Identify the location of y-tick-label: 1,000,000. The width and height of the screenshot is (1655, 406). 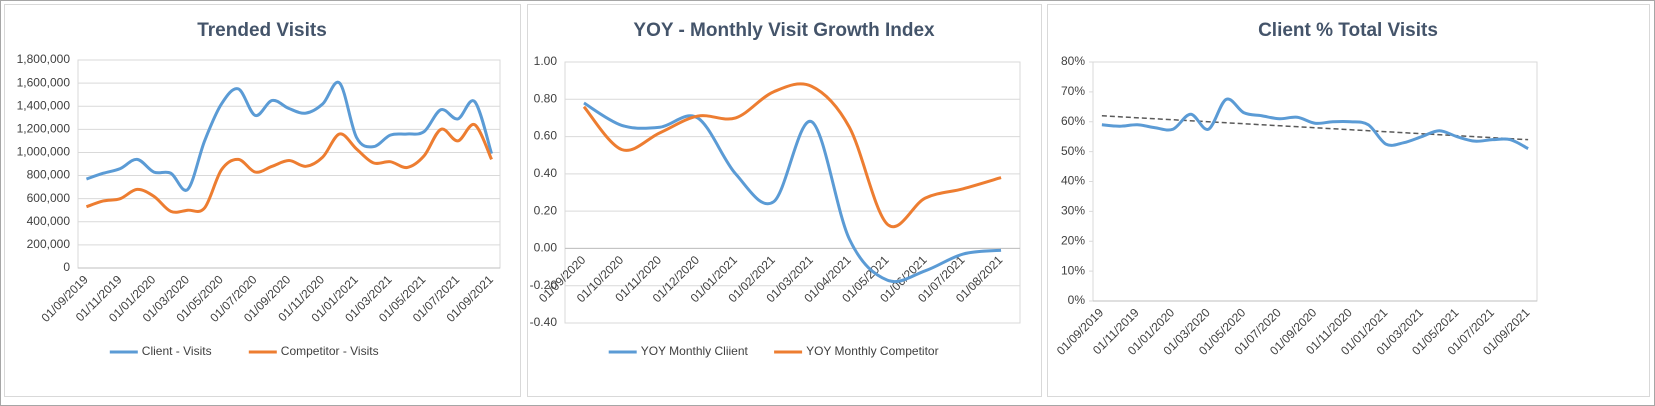
(44, 152).